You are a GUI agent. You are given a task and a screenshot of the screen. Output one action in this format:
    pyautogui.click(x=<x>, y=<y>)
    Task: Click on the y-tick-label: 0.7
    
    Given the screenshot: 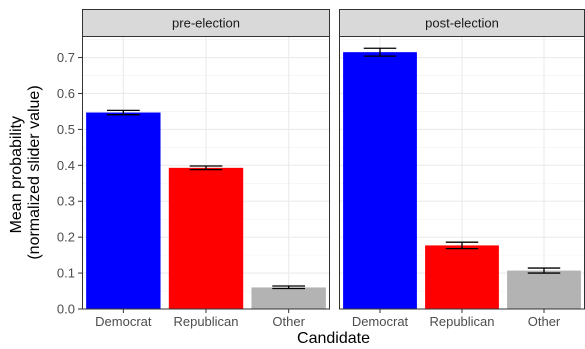 What is the action you would take?
    pyautogui.click(x=66, y=57)
    